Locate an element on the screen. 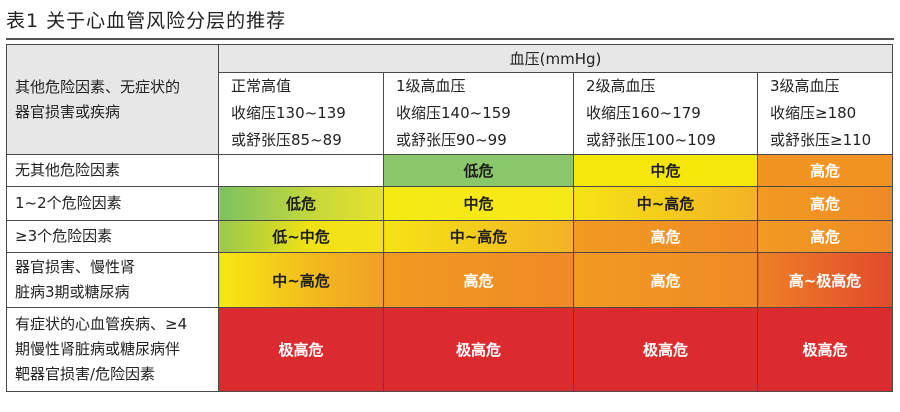 The image size is (900, 412). column-header-line: 3级高血压 is located at coordinates (805, 86).